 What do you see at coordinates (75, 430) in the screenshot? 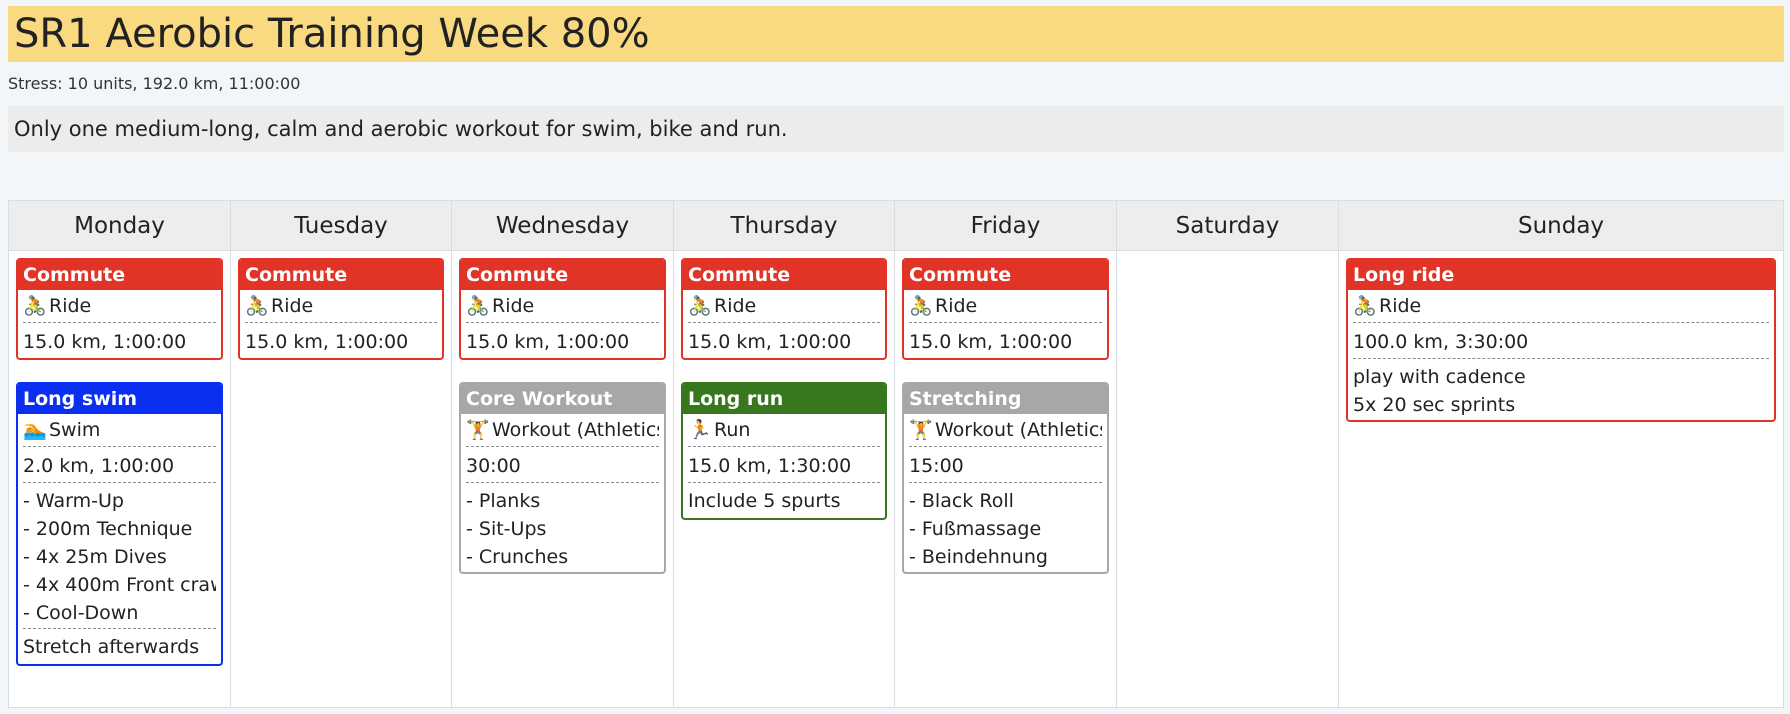
I see `workout-type-label: Swim` at bounding box center [75, 430].